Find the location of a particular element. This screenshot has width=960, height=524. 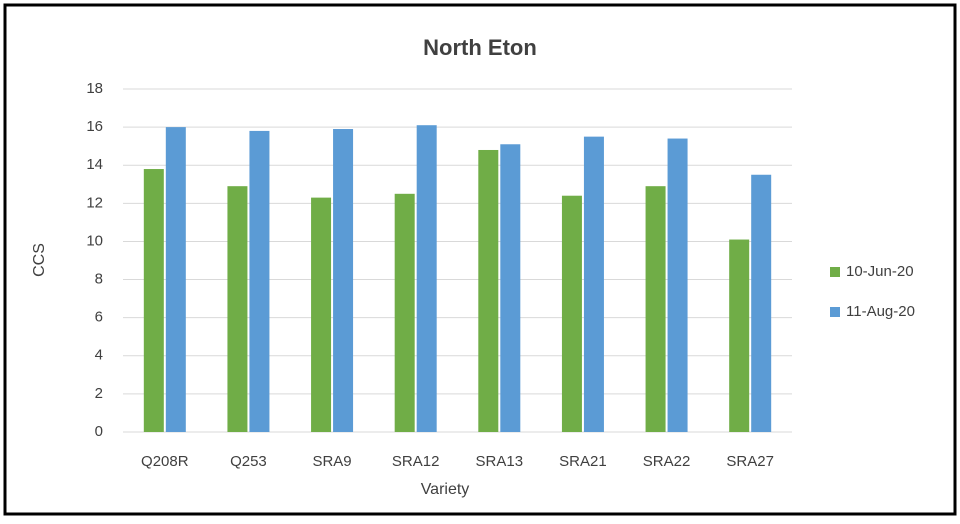

y-axis-label: CCS is located at coordinates (39, 260).